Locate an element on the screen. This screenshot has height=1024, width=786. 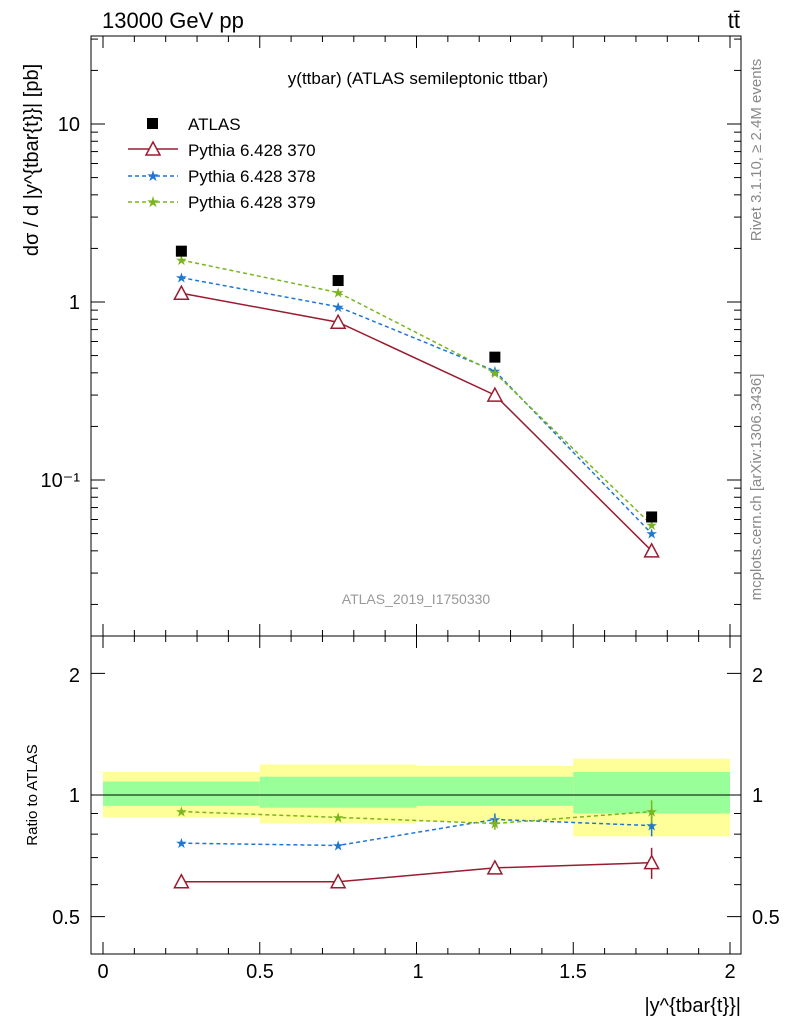
ratio-y-tick-label: 1 is located at coordinates (74, 796).